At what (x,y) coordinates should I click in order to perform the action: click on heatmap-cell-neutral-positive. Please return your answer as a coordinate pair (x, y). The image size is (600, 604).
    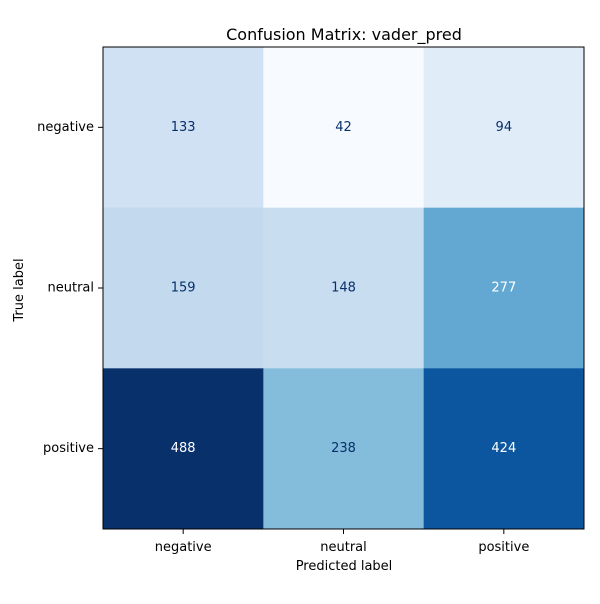
    Looking at the image, I should click on (504, 288).